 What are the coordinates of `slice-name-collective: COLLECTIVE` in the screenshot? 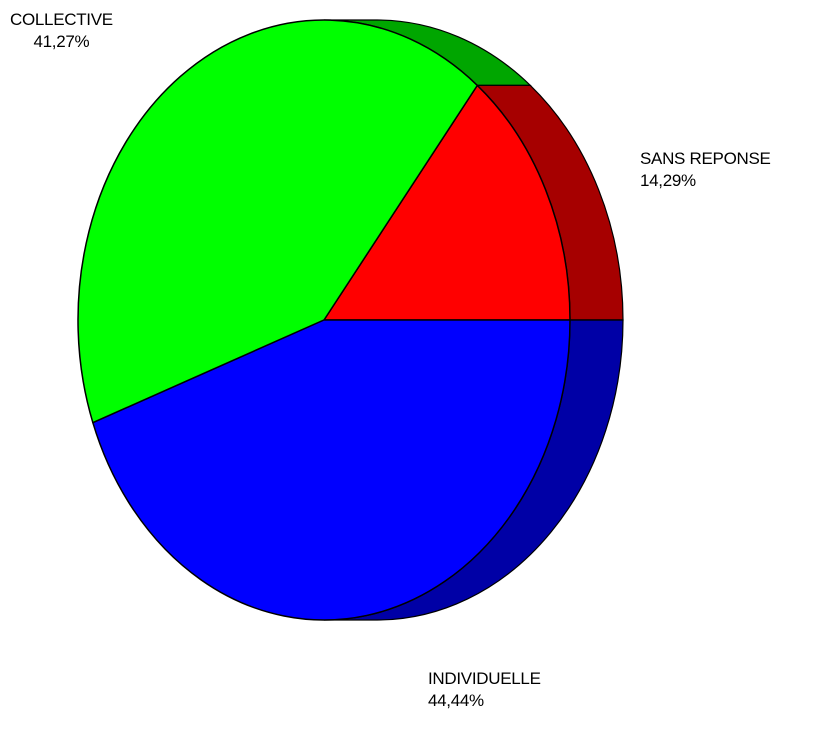 It's located at (61, 19).